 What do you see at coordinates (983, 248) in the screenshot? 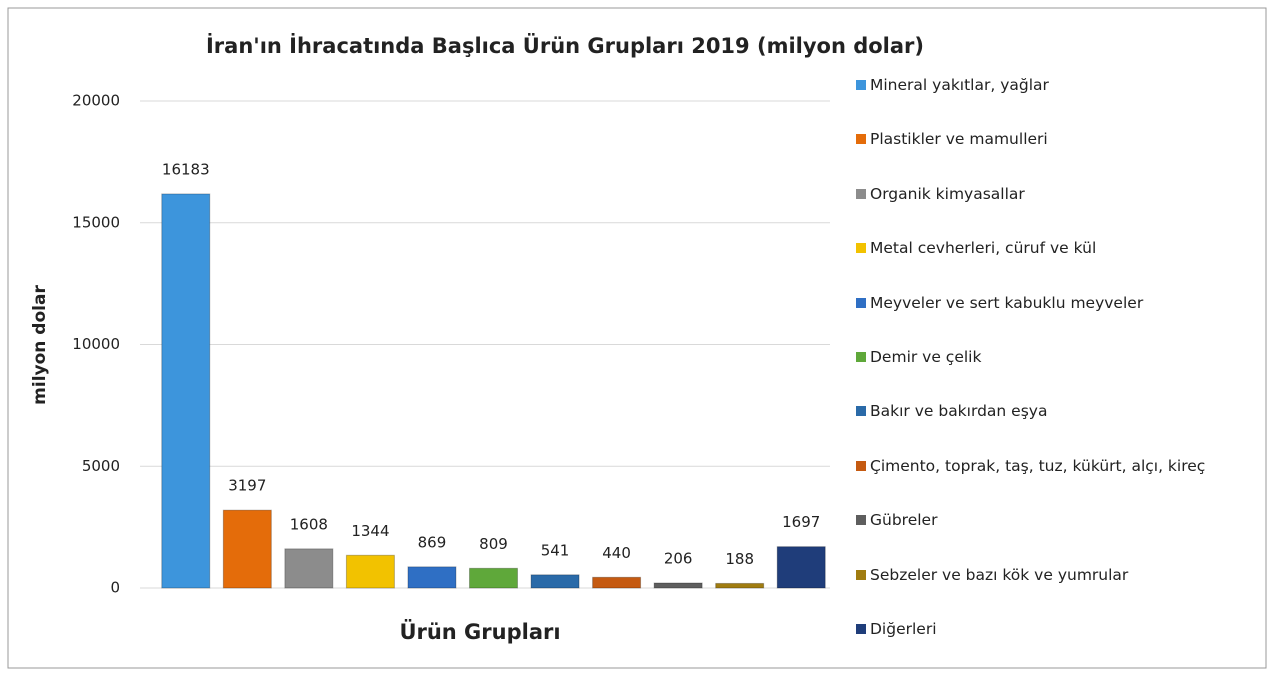
I see `legend-label: Metal cevherleri, cüruf ve kül` at bounding box center [983, 248].